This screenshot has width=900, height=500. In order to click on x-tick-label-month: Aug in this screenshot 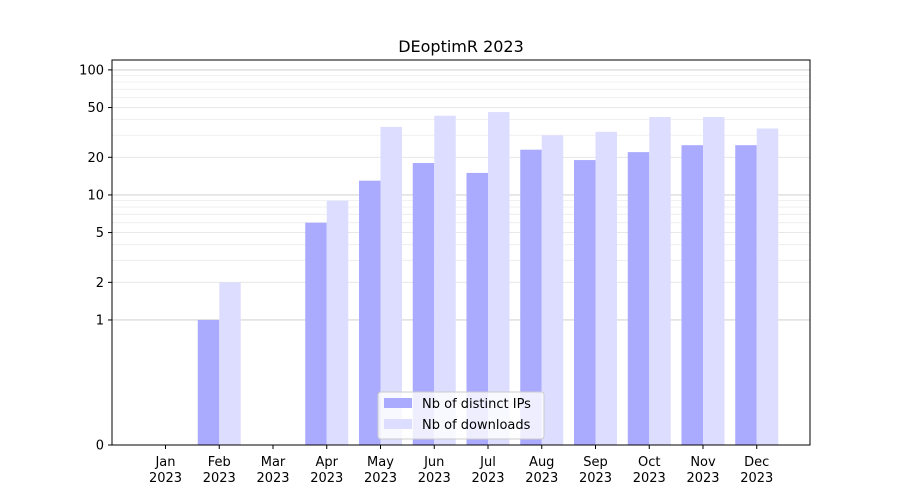, I will do `click(541, 462)`.